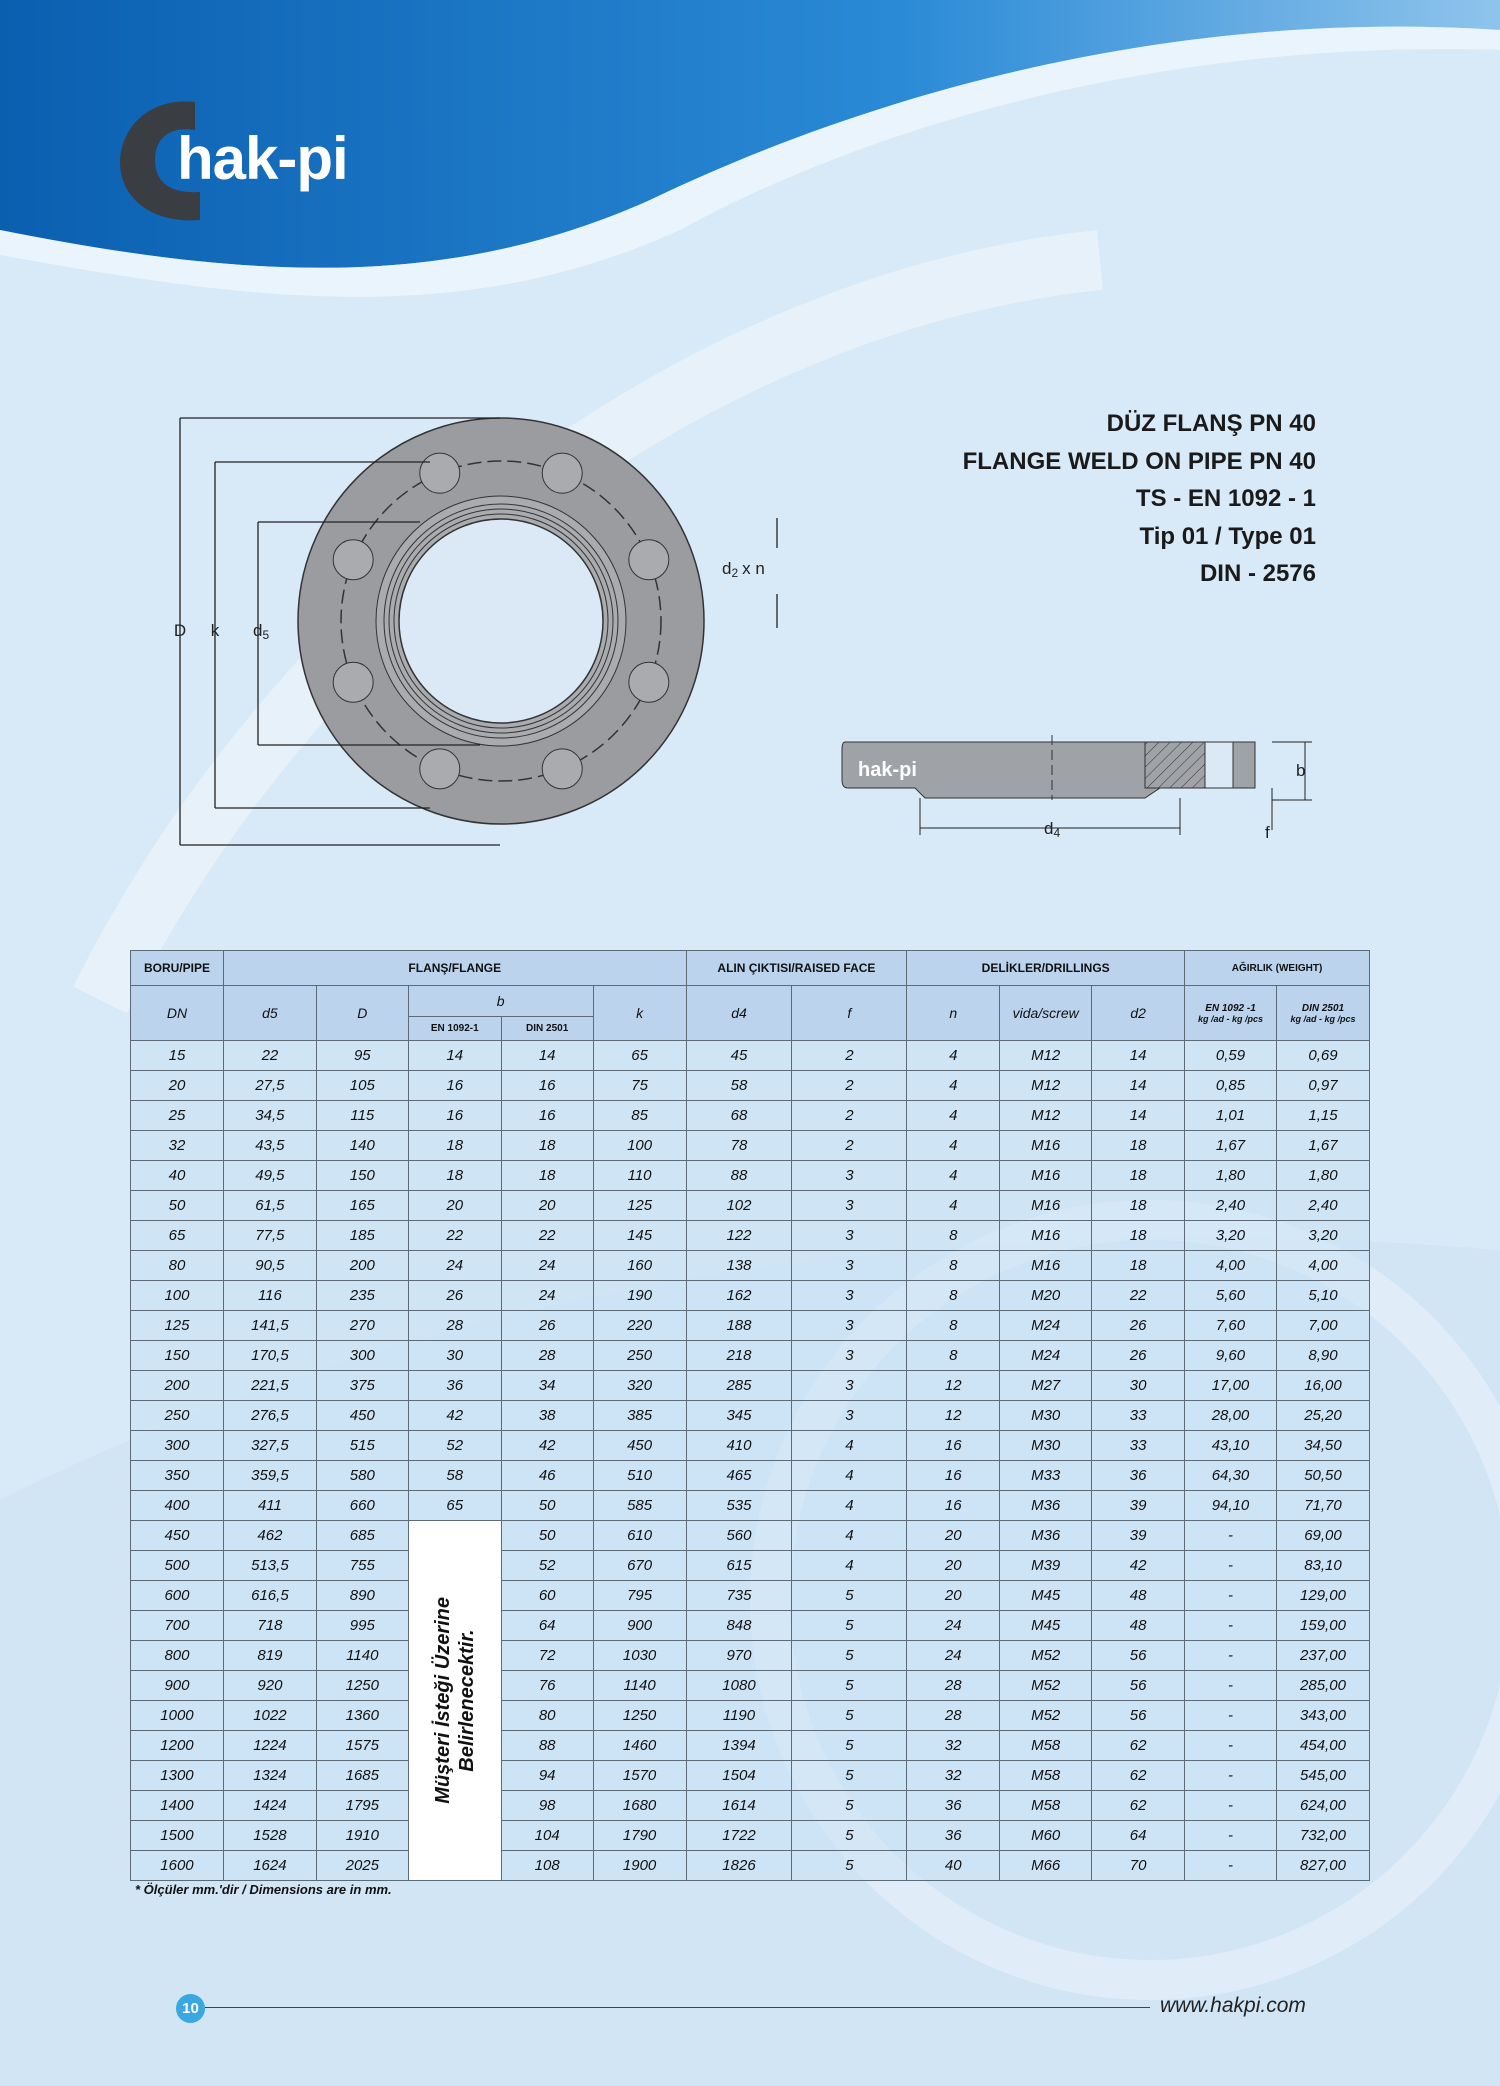 This screenshot has height=2086, width=1500. I want to click on table-cell: 3,20, so click(1230, 1235).